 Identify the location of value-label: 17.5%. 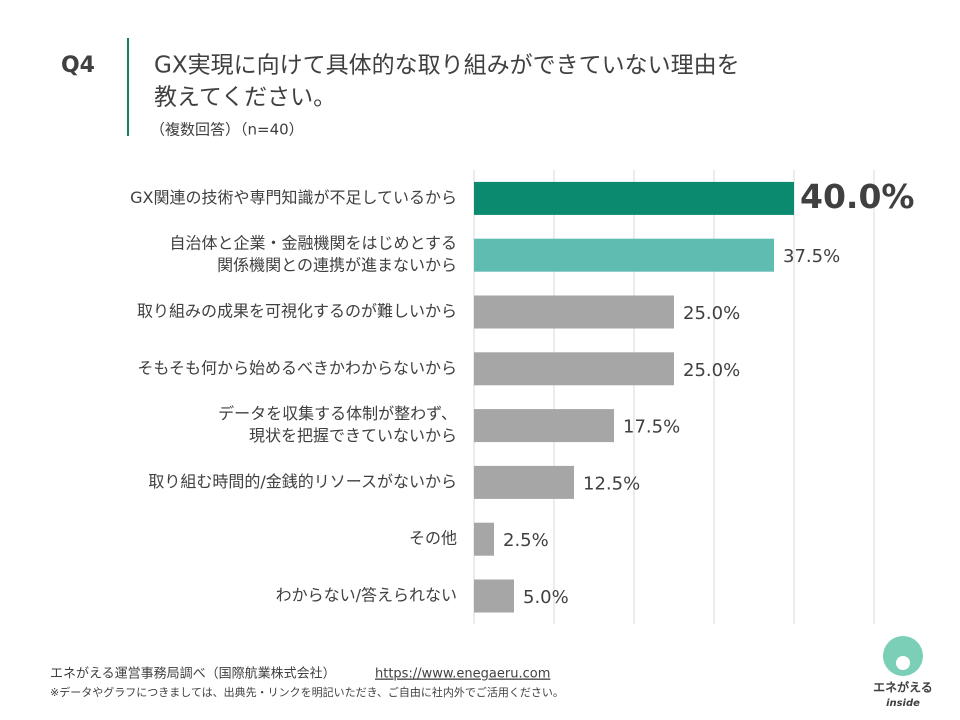
(651, 427).